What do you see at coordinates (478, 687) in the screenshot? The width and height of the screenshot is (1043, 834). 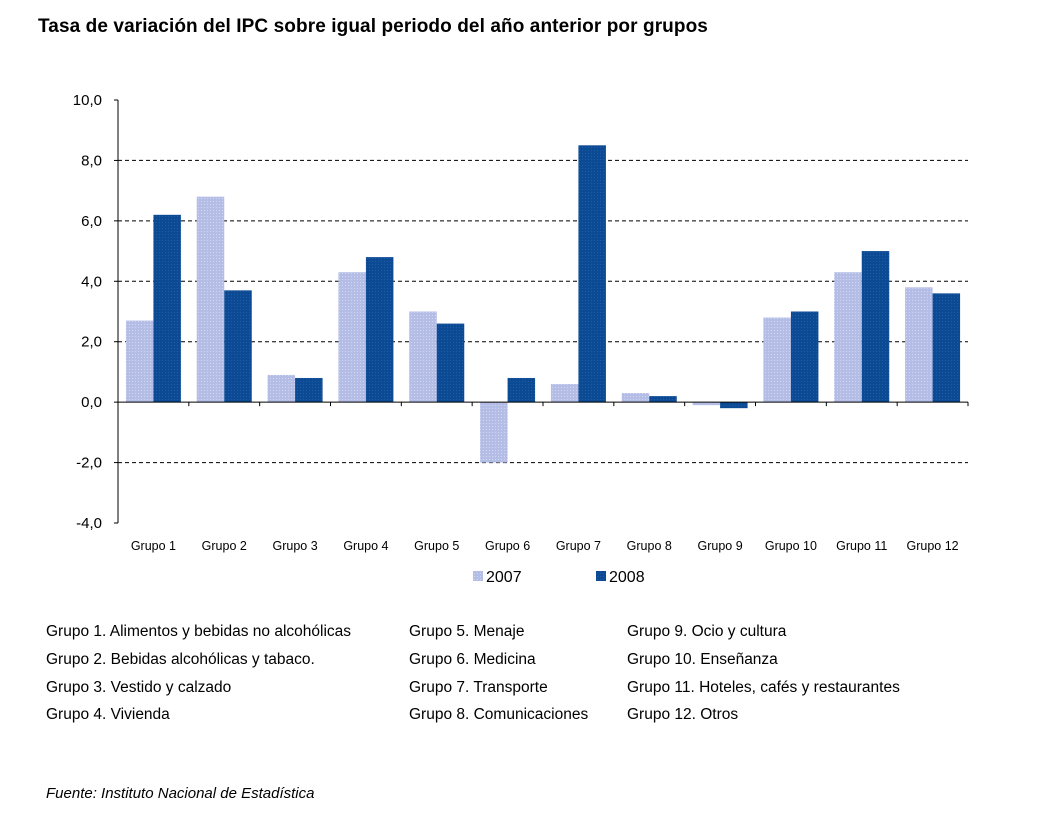 I see `glossary-item: Grupo 7. Transporte` at bounding box center [478, 687].